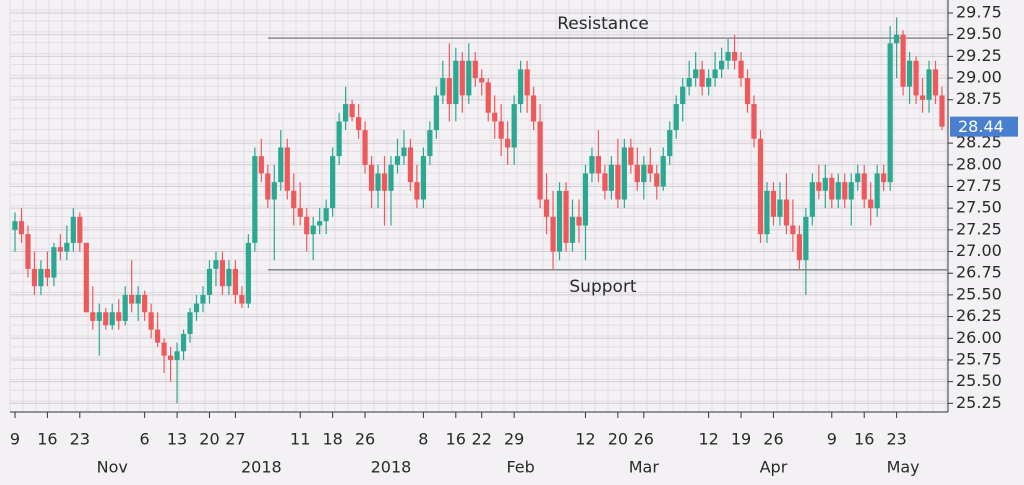 The width and height of the screenshot is (1024, 485). I want to click on level-label: Support, so click(603, 287).